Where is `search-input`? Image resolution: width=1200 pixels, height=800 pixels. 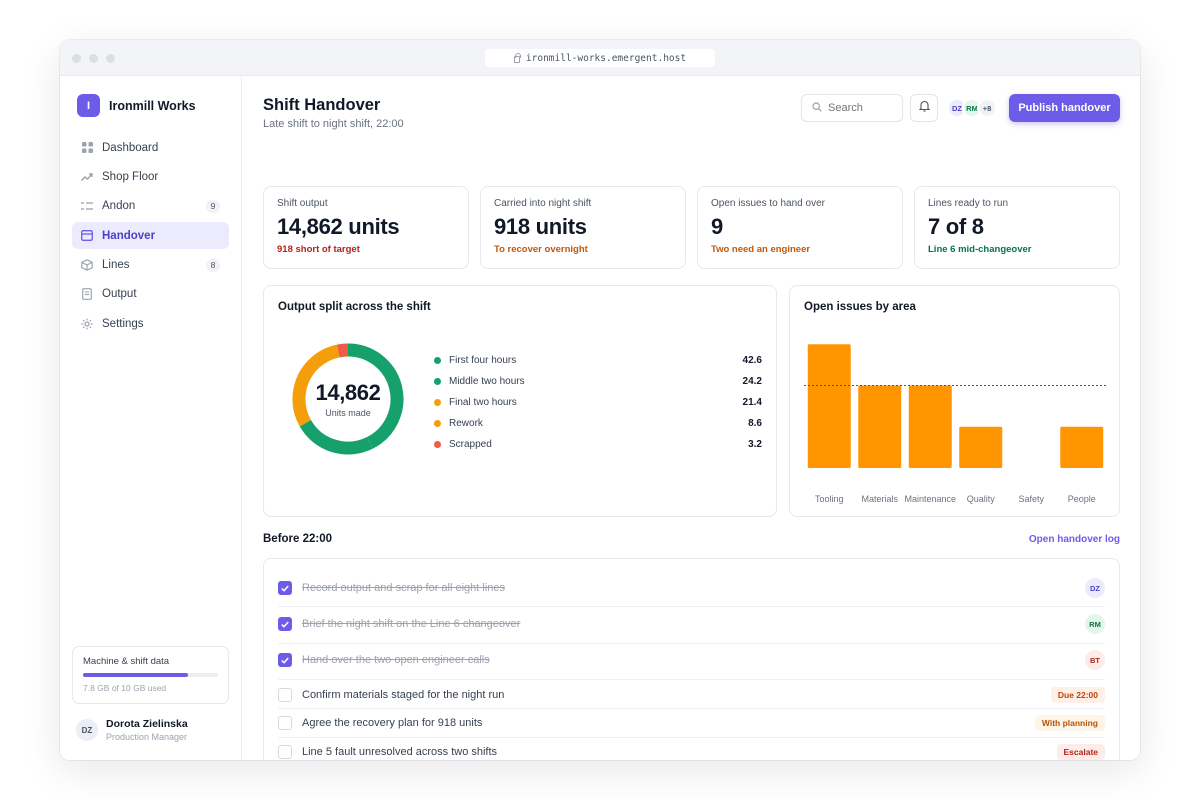 search-input is located at coordinates (860, 108).